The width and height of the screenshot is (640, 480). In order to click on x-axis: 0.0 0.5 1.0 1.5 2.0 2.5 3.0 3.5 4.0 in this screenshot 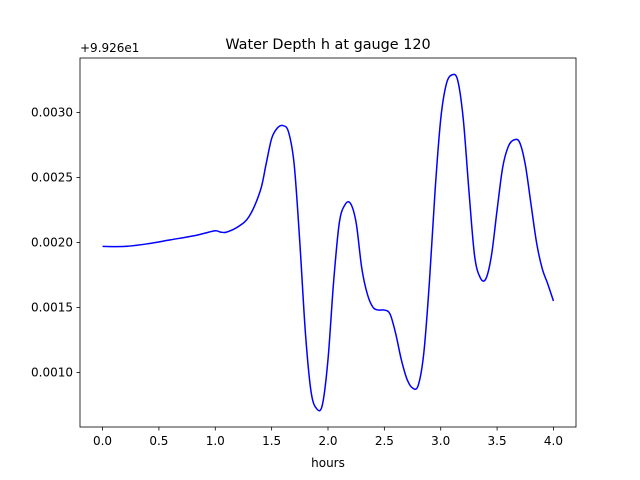, I will do `click(328, 437)`.